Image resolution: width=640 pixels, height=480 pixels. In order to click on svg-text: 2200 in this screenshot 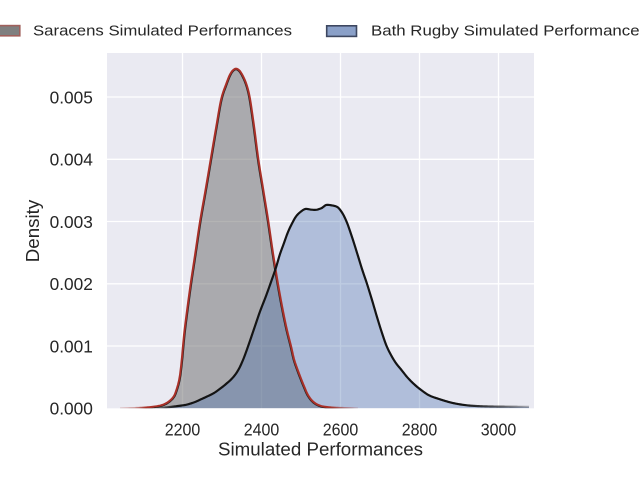, I will do `click(183, 430)`.